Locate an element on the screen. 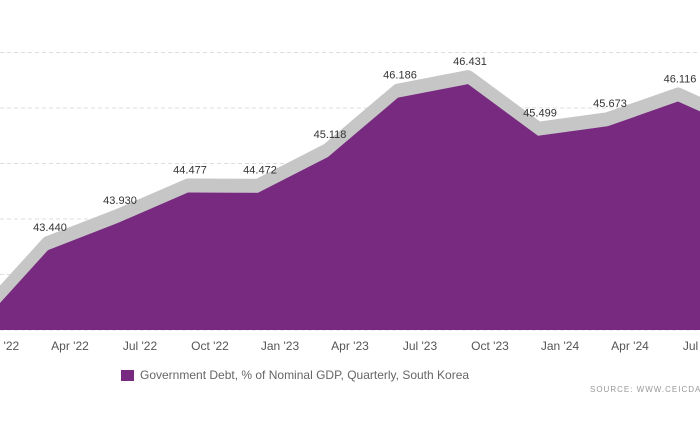  source: SOURCE: WWW.CEICDATA.COM is located at coordinates (645, 389).